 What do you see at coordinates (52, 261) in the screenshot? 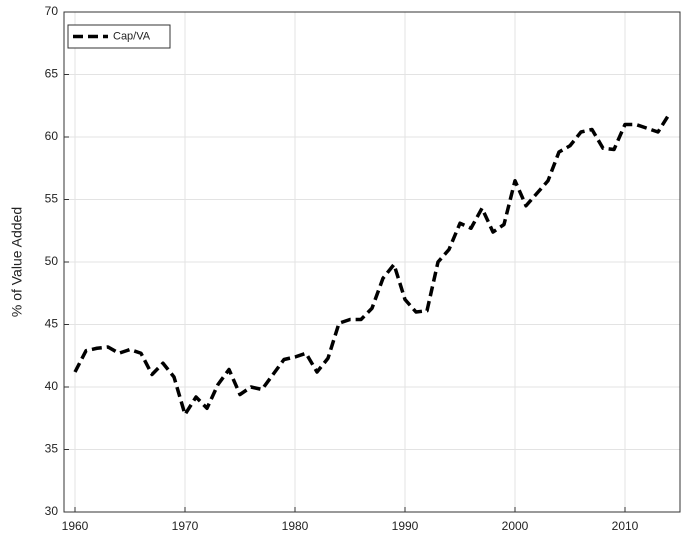
I see `y-tick-label: 50` at bounding box center [52, 261].